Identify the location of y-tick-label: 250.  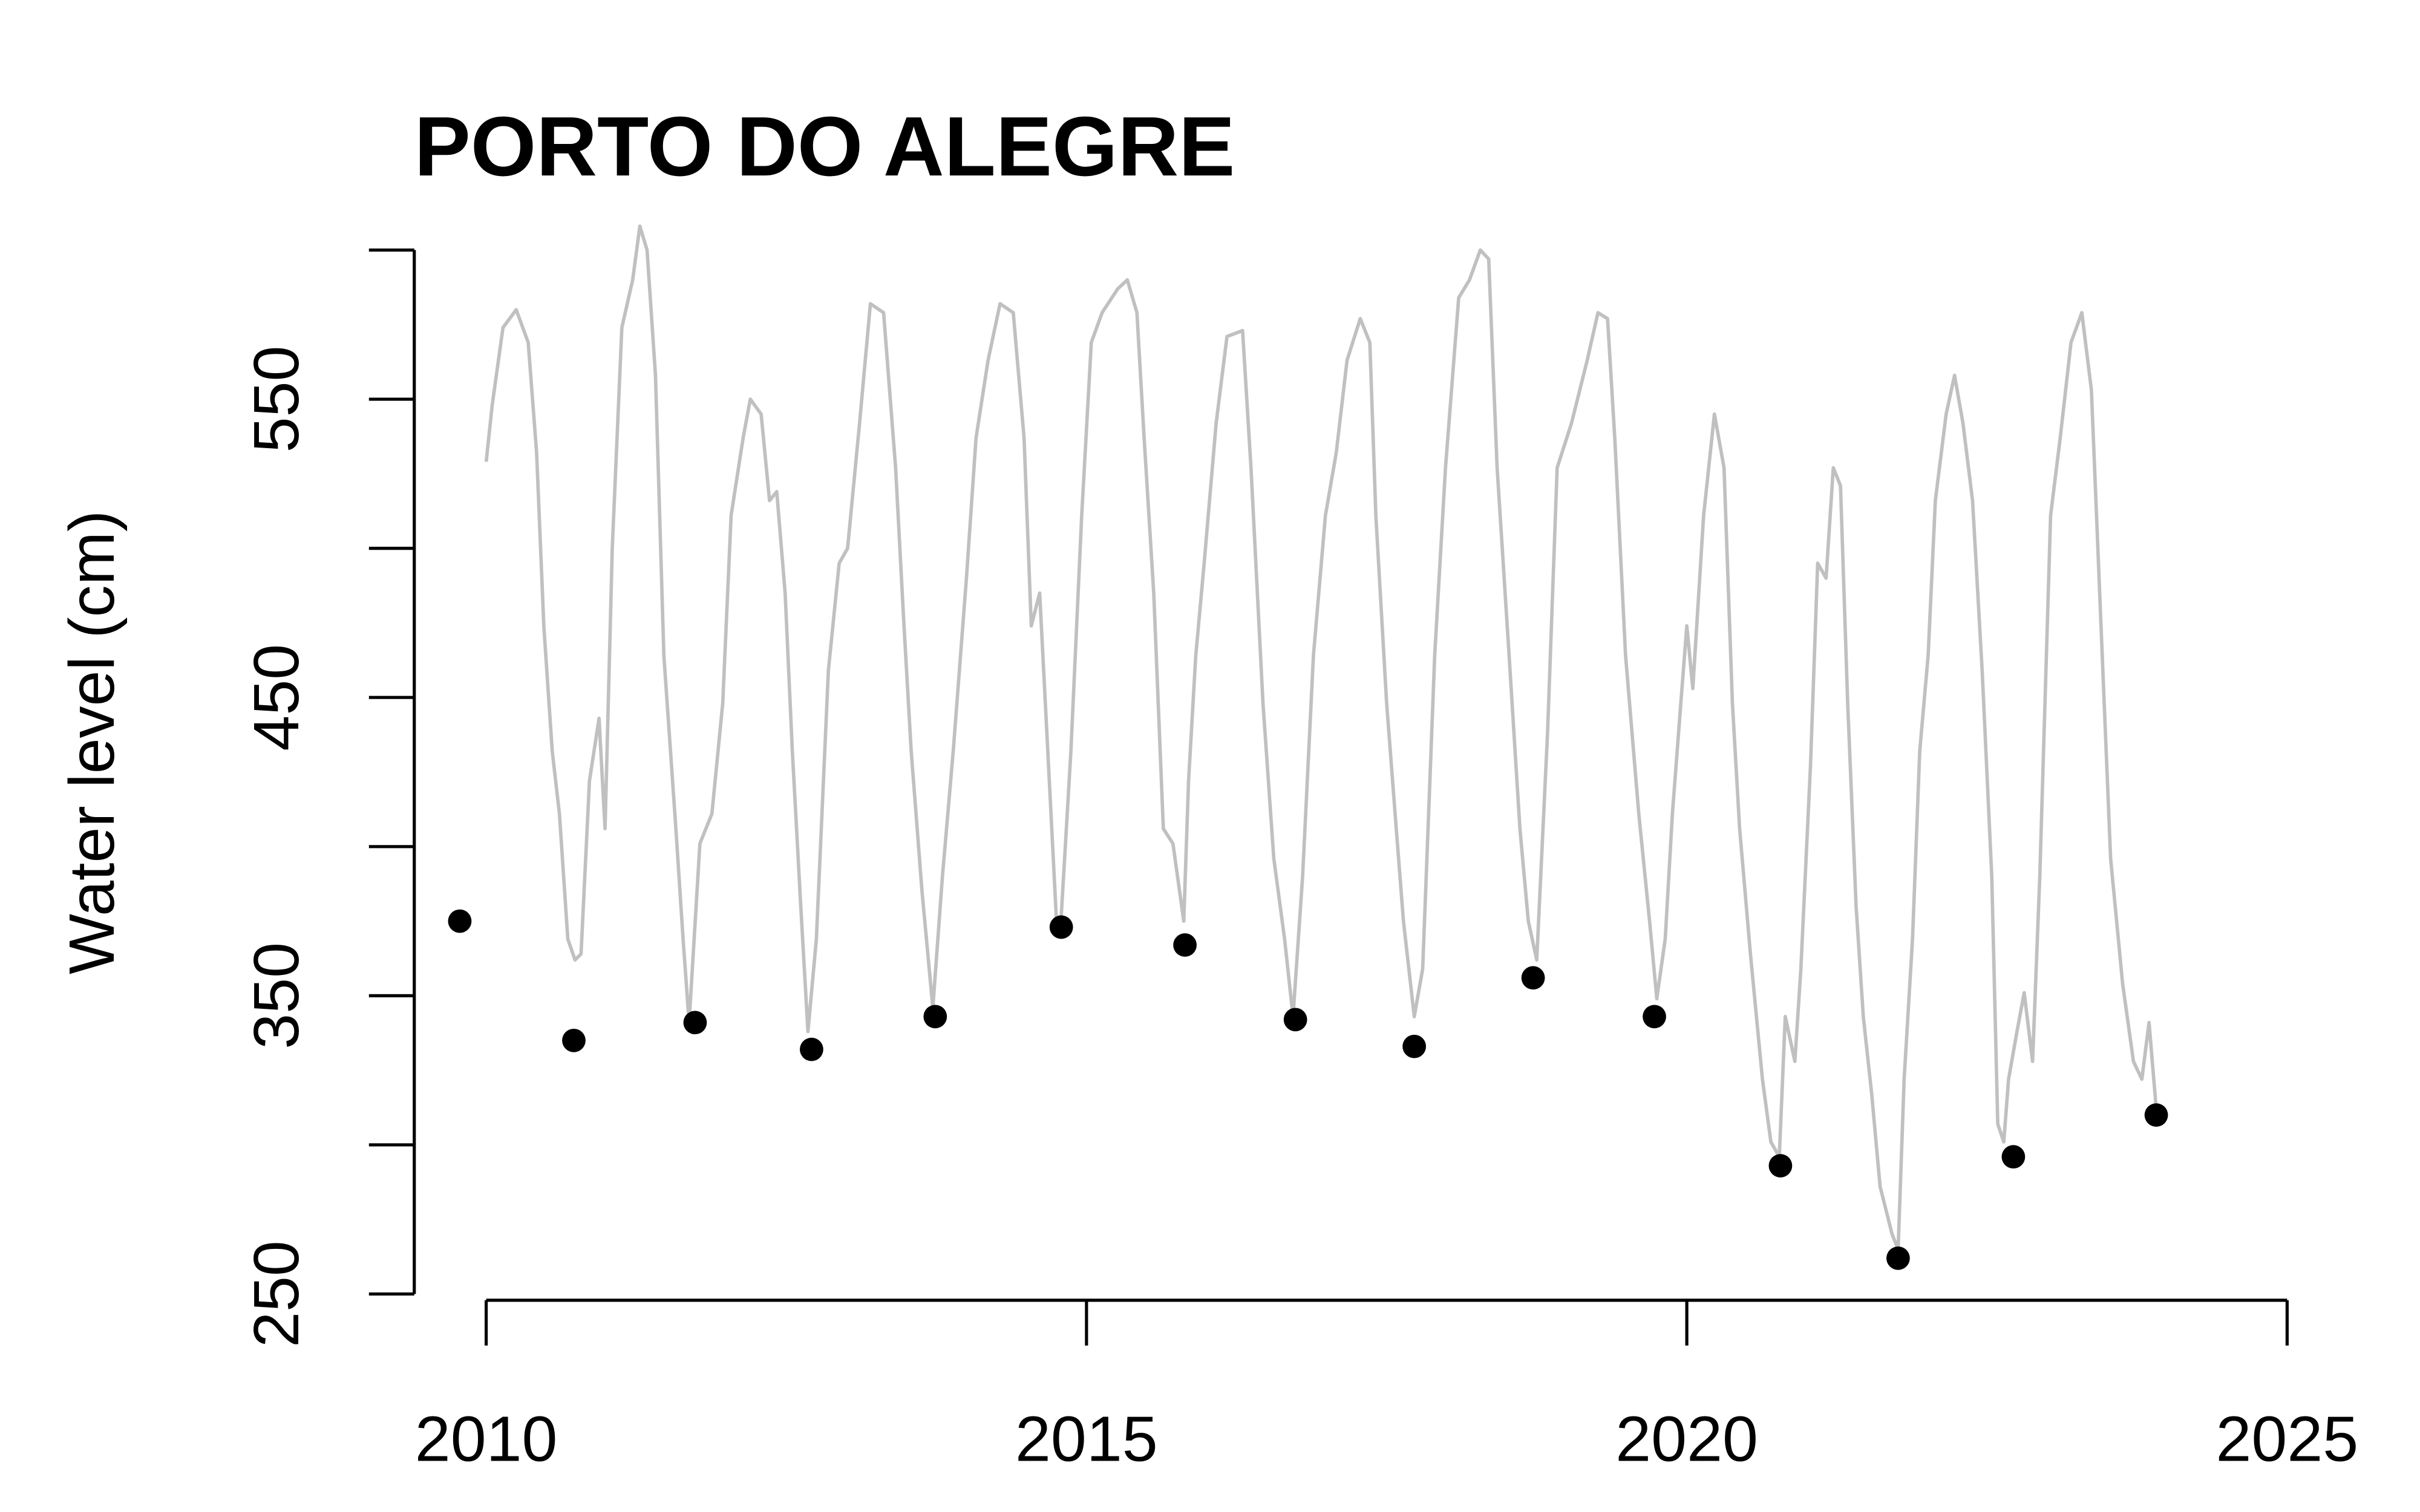
(276, 1293).